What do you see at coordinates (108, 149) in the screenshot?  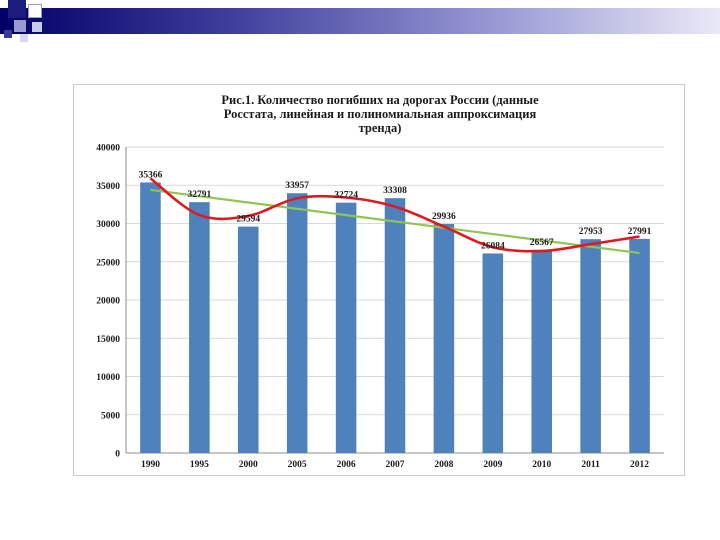 I see `y-tick-label-8: 40000` at bounding box center [108, 149].